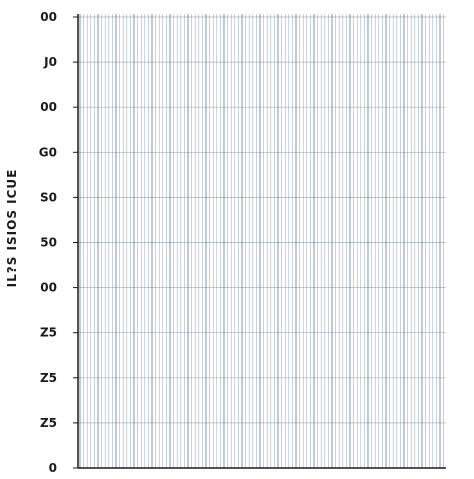  Describe the element at coordinates (48, 243) in the screenshot. I see `y-tick-label: 50` at that location.